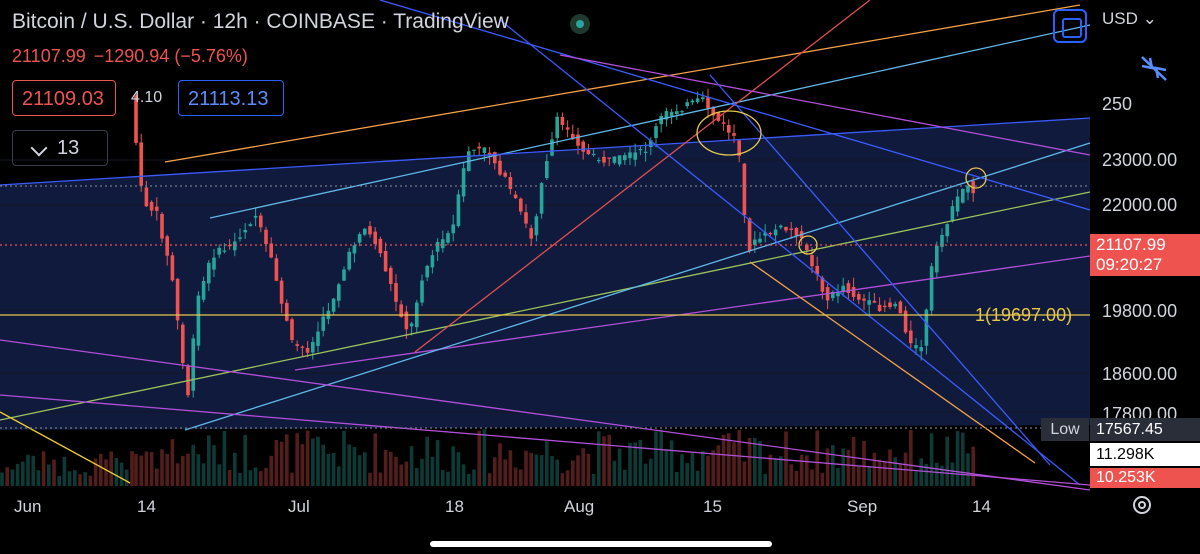 The height and width of the screenshot is (554, 1200). Describe the element at coordinates (1140, 160) in the screenshot. I see `price-axis-label: 23000.00` at that location.